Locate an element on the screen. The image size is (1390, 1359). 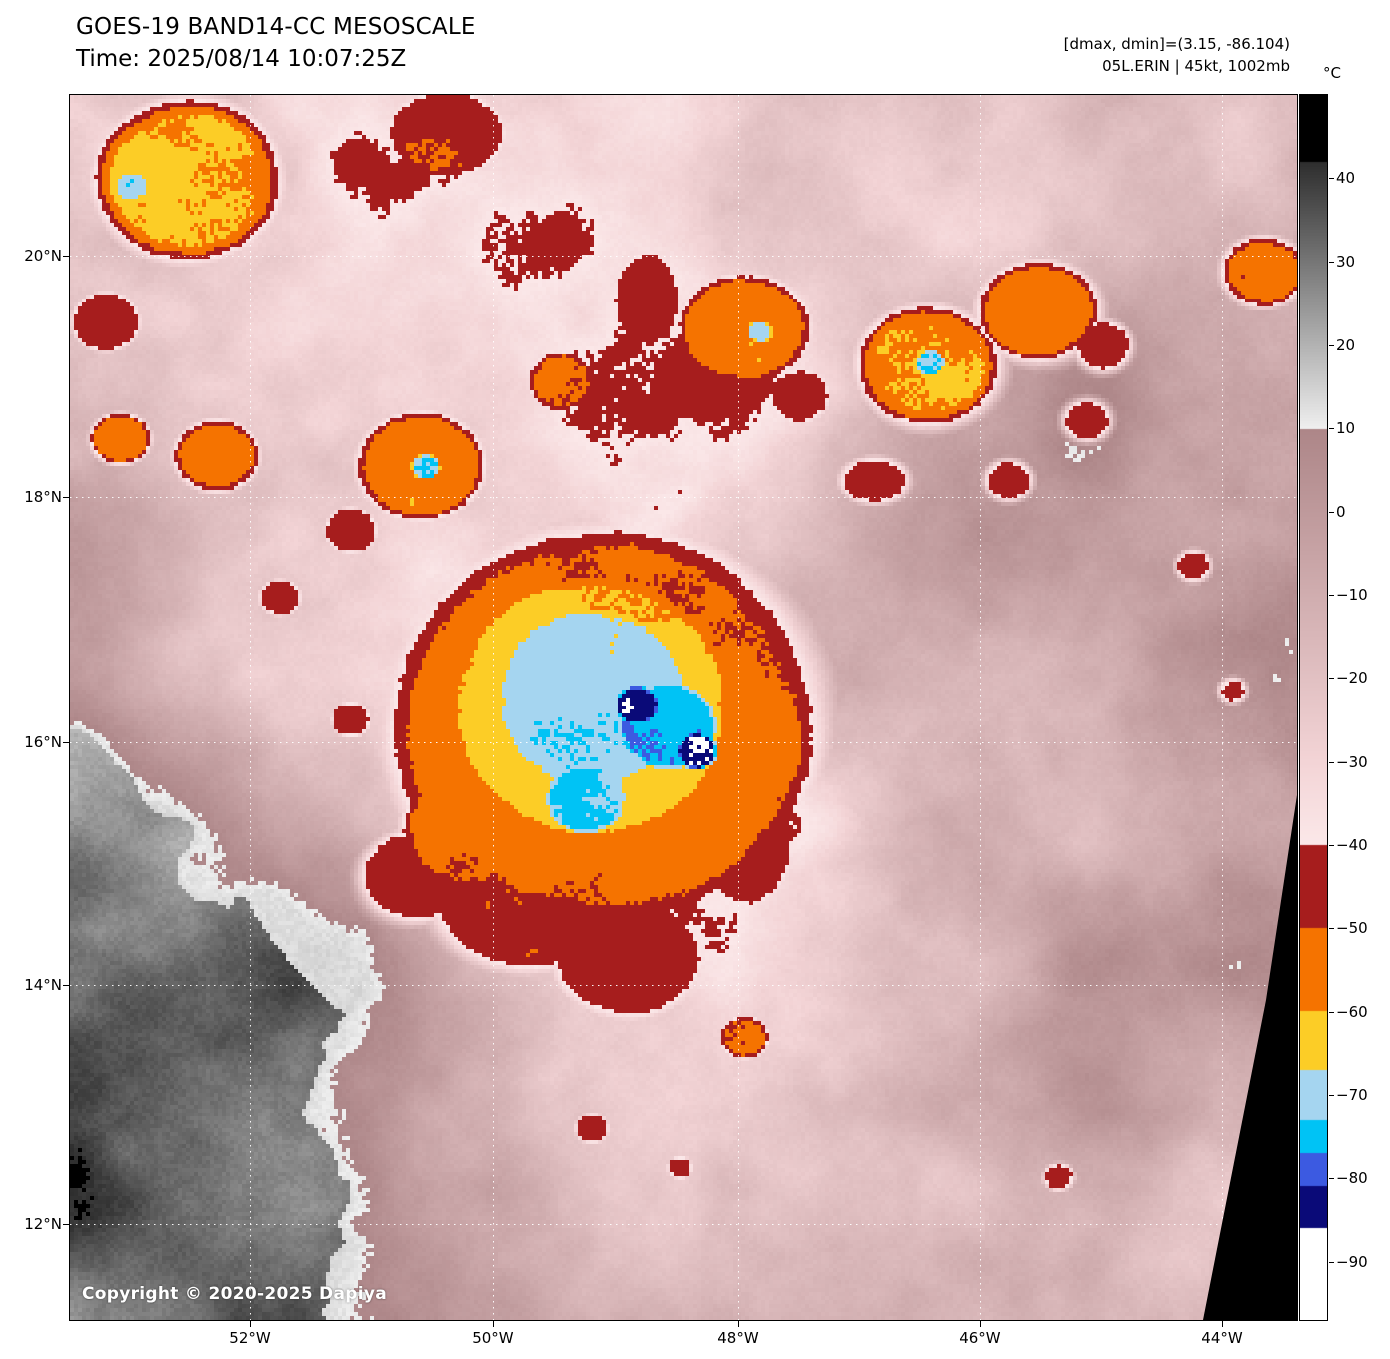
longitude-label: 44°W is located at coordinates (1222, 1338).